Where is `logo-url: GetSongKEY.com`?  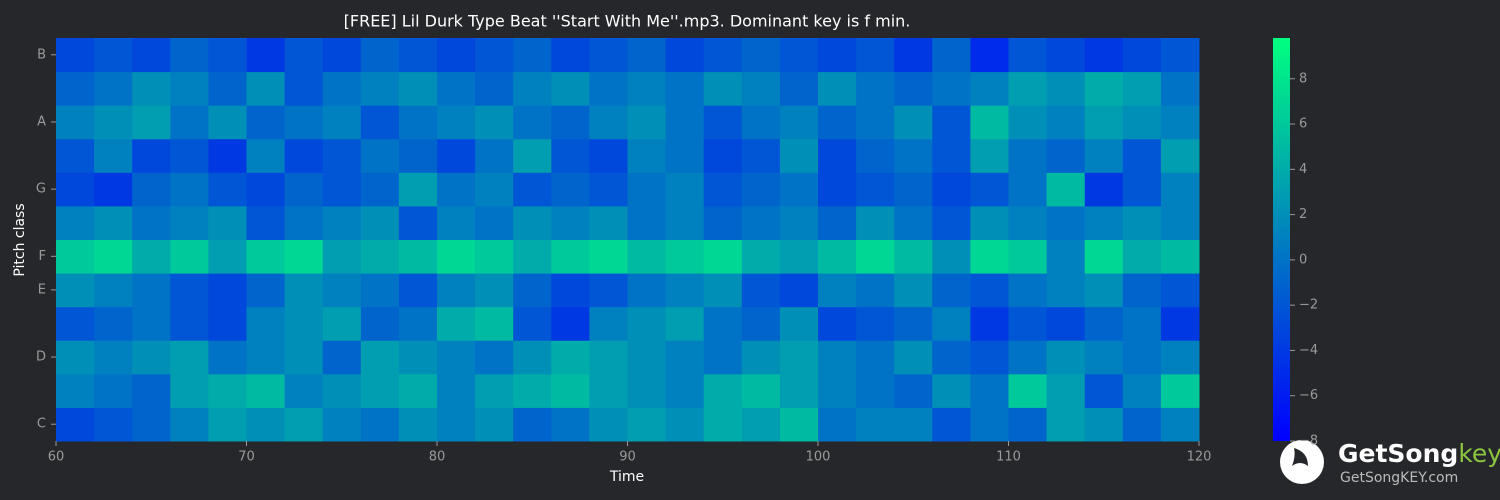
logo-url: GetSongKEY.com is located at coordinates (1399, 478).